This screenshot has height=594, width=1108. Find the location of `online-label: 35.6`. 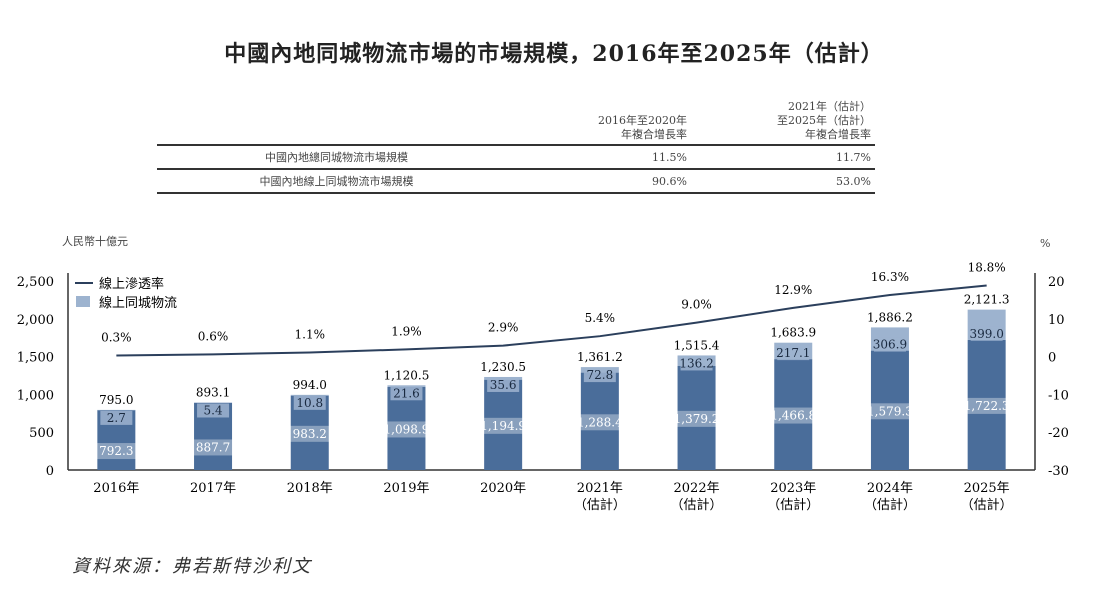

online-label: 35.6 is located at coordinates (503, 385).